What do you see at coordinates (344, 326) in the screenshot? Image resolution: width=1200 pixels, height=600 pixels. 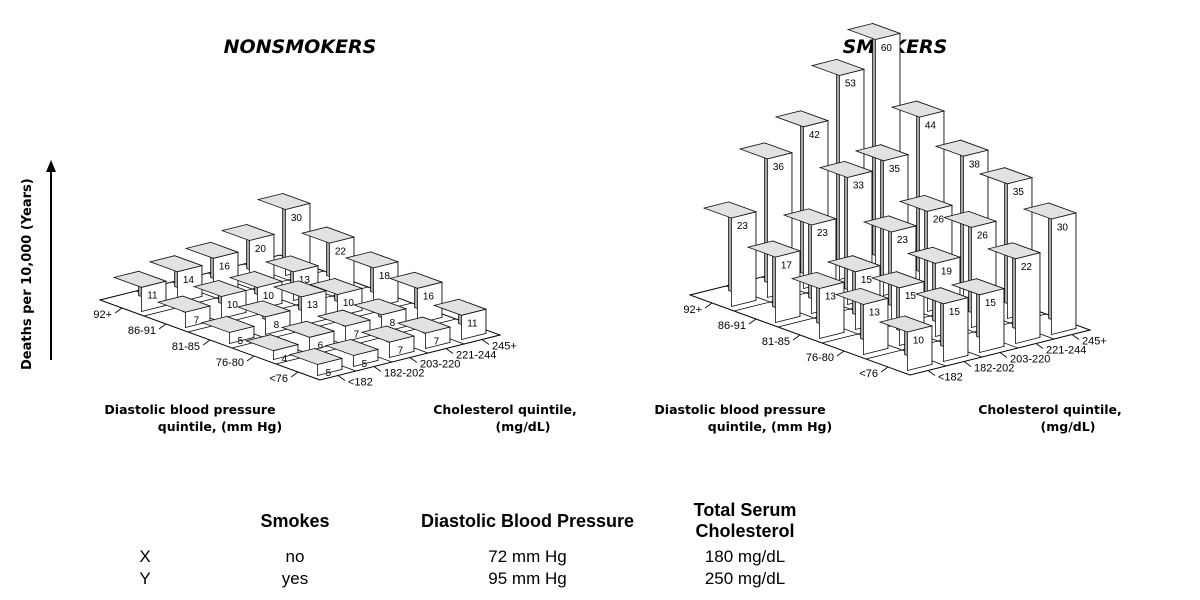 I see `bar: 7` at bounding box center [344, 326].